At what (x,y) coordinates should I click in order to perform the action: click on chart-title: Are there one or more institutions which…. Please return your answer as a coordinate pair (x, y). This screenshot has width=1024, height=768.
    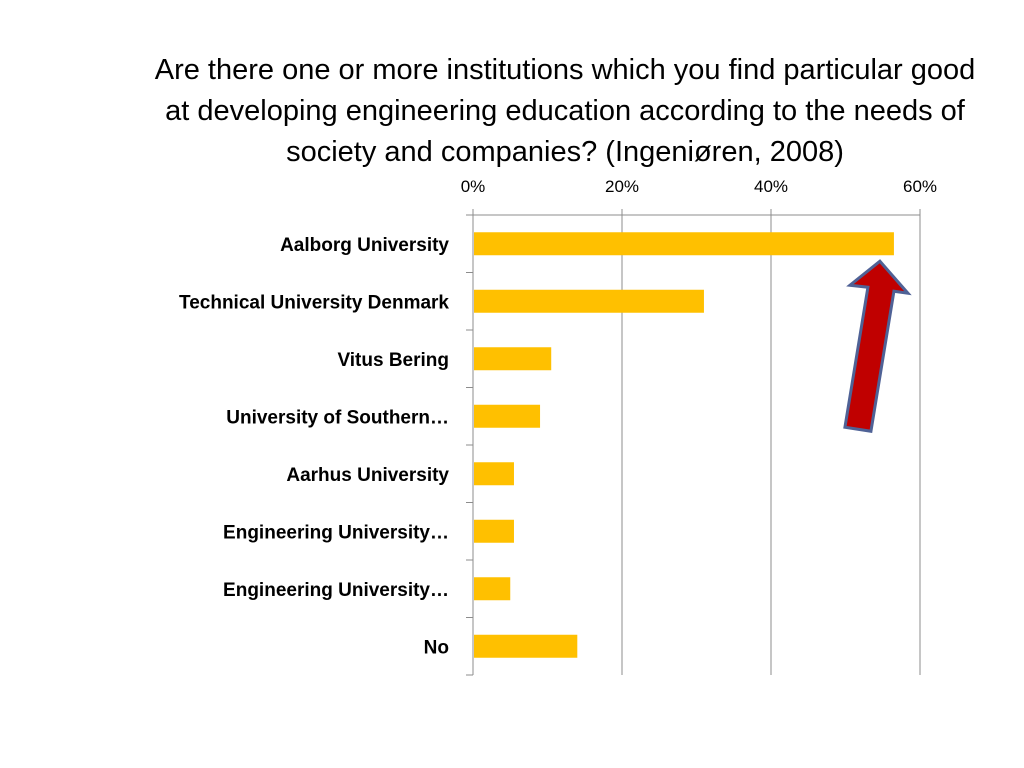
    Looking at the image, I should click on (565, 111).